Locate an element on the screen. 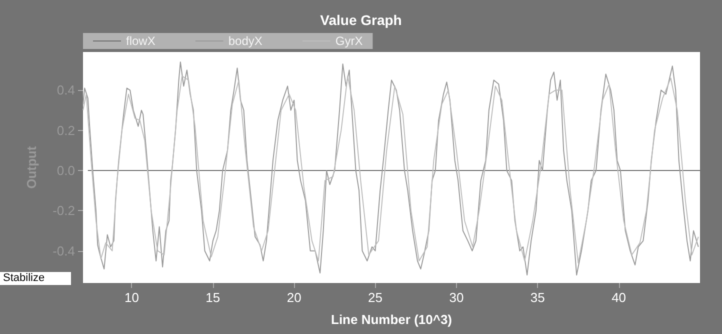 The image size is (722, 334). x-tick-label: 15 is located at coordinates (213, 297).